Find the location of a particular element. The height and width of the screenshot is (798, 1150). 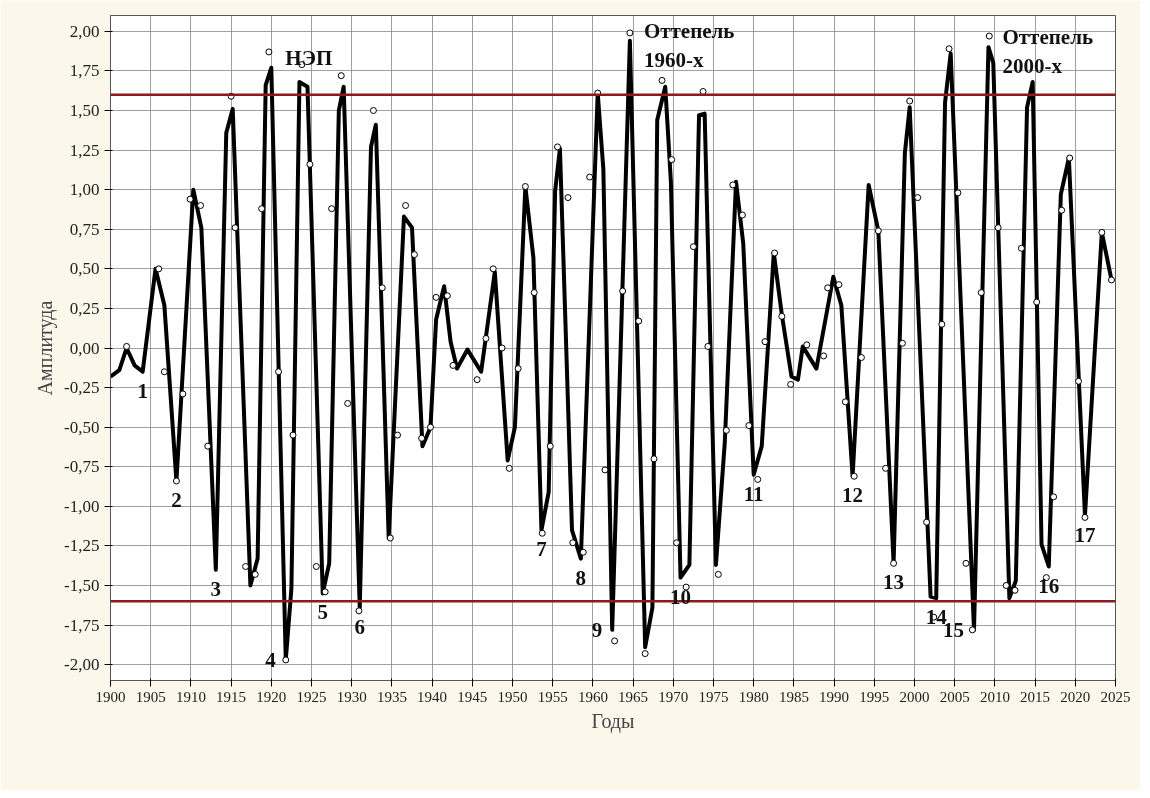

x-tick-label: 1910 is located at coordinates (190, 696).